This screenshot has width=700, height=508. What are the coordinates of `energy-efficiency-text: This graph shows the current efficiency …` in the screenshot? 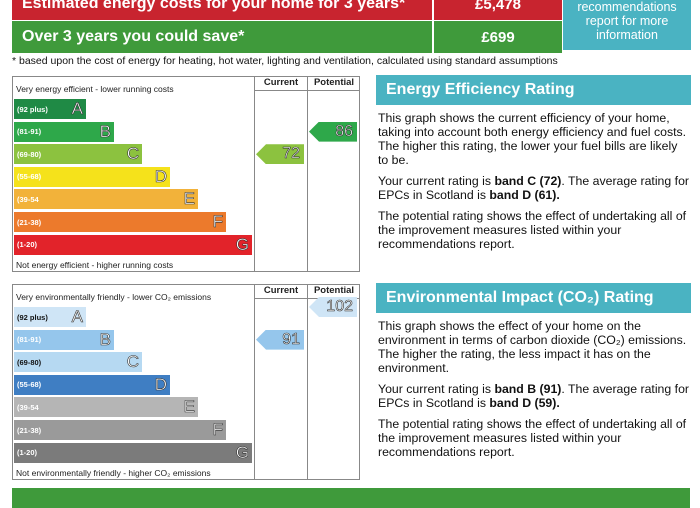 It's located at (534, 184).